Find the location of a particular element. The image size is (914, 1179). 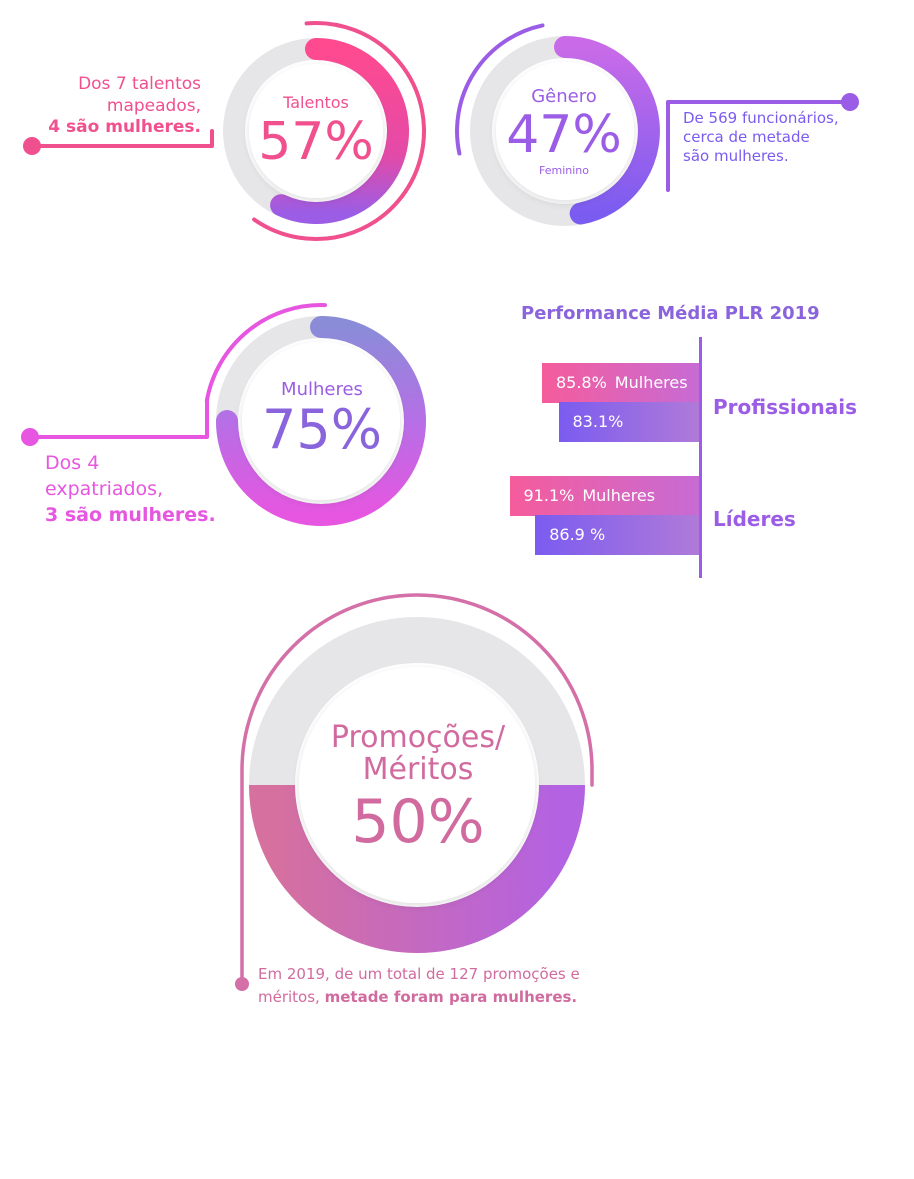

talentos-ring-inner-disc is located at coordinates (316, 131).